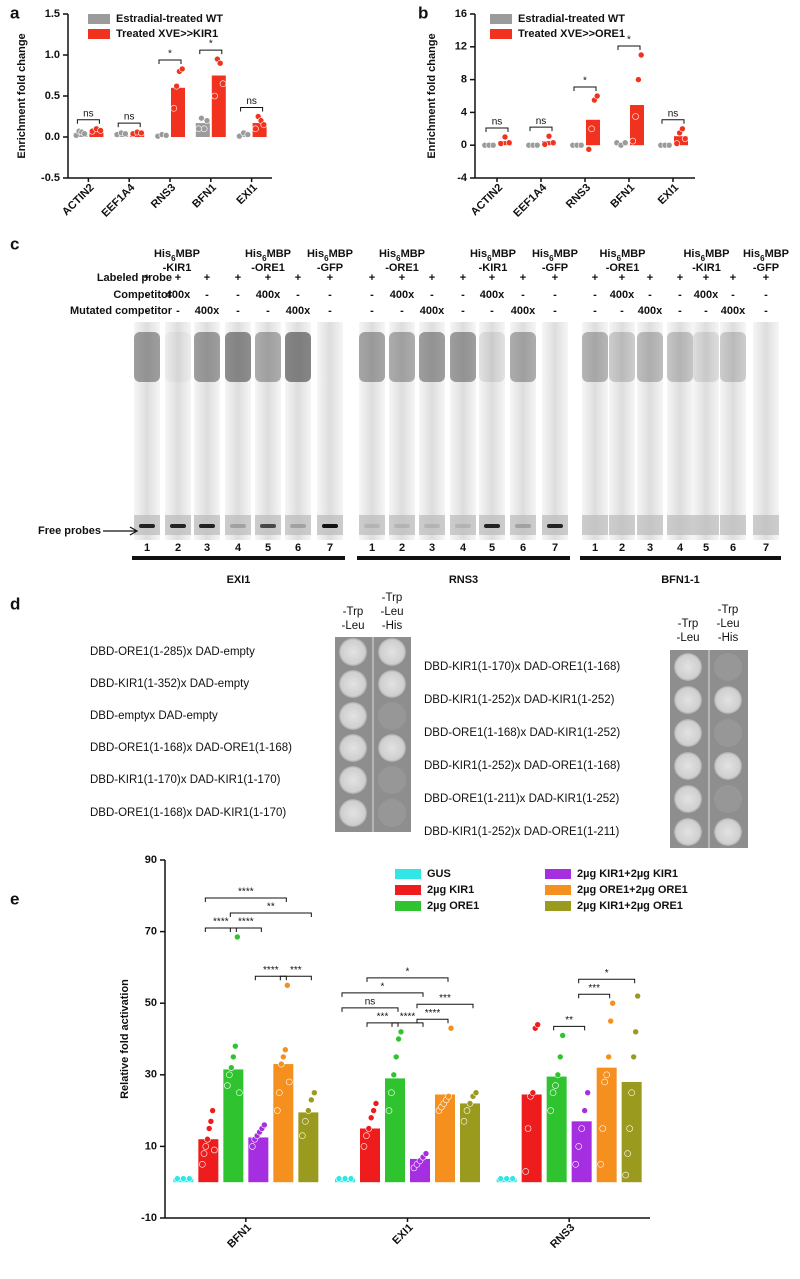 The image size is (800, 1279). Describe the element at coordinates (571, 19) in the screenshot. I see `legend-label: Estradial-treated WT` at that location.